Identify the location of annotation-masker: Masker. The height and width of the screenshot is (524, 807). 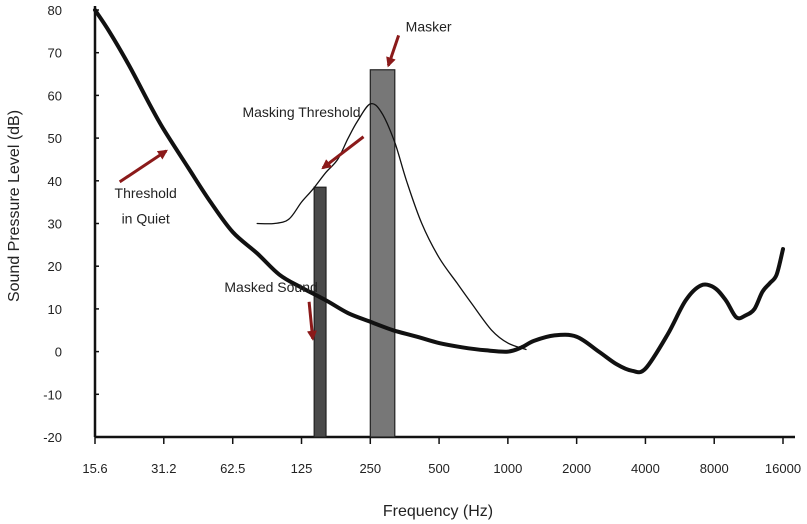
(429, 26).